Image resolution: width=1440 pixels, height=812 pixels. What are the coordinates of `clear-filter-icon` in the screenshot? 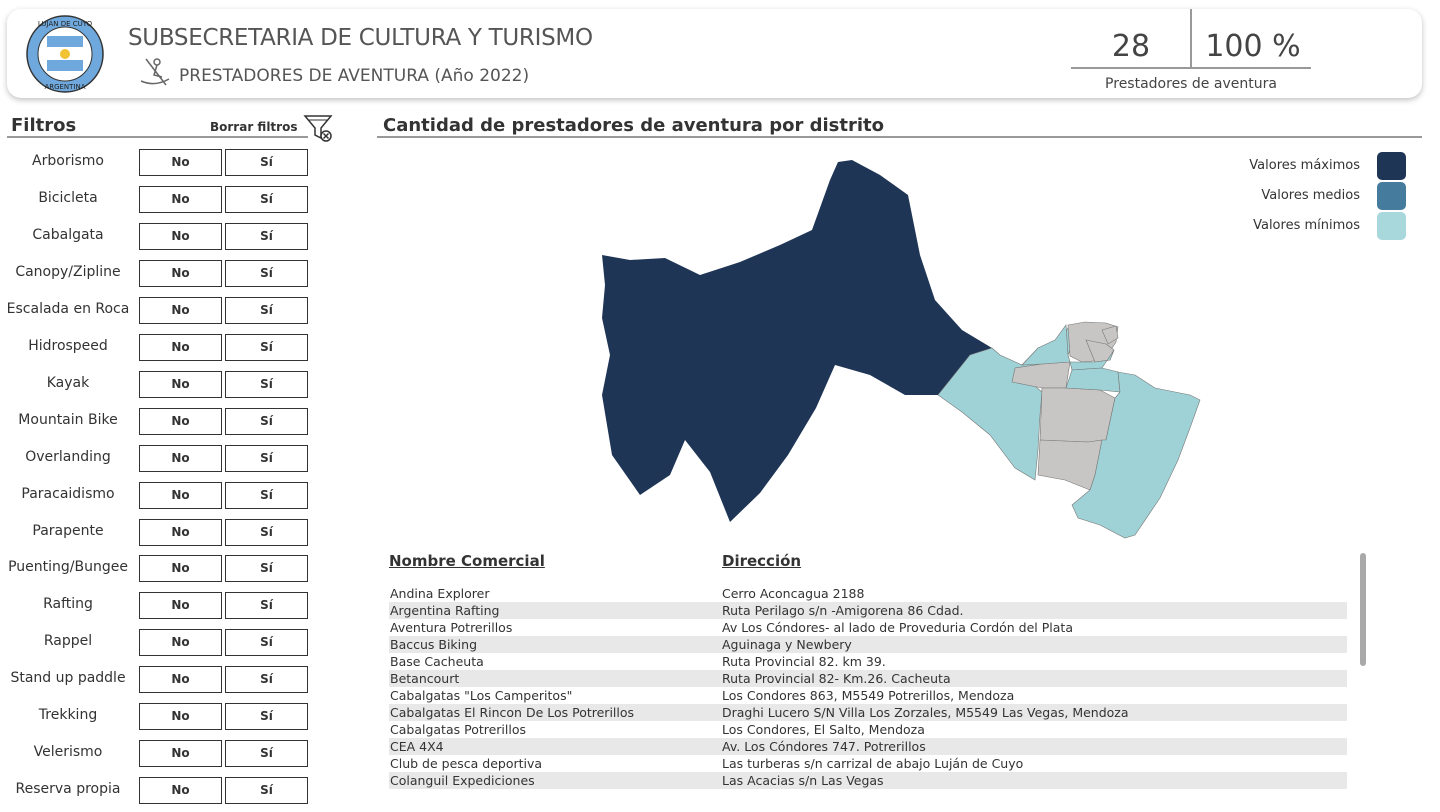 It's located at (318, 127).